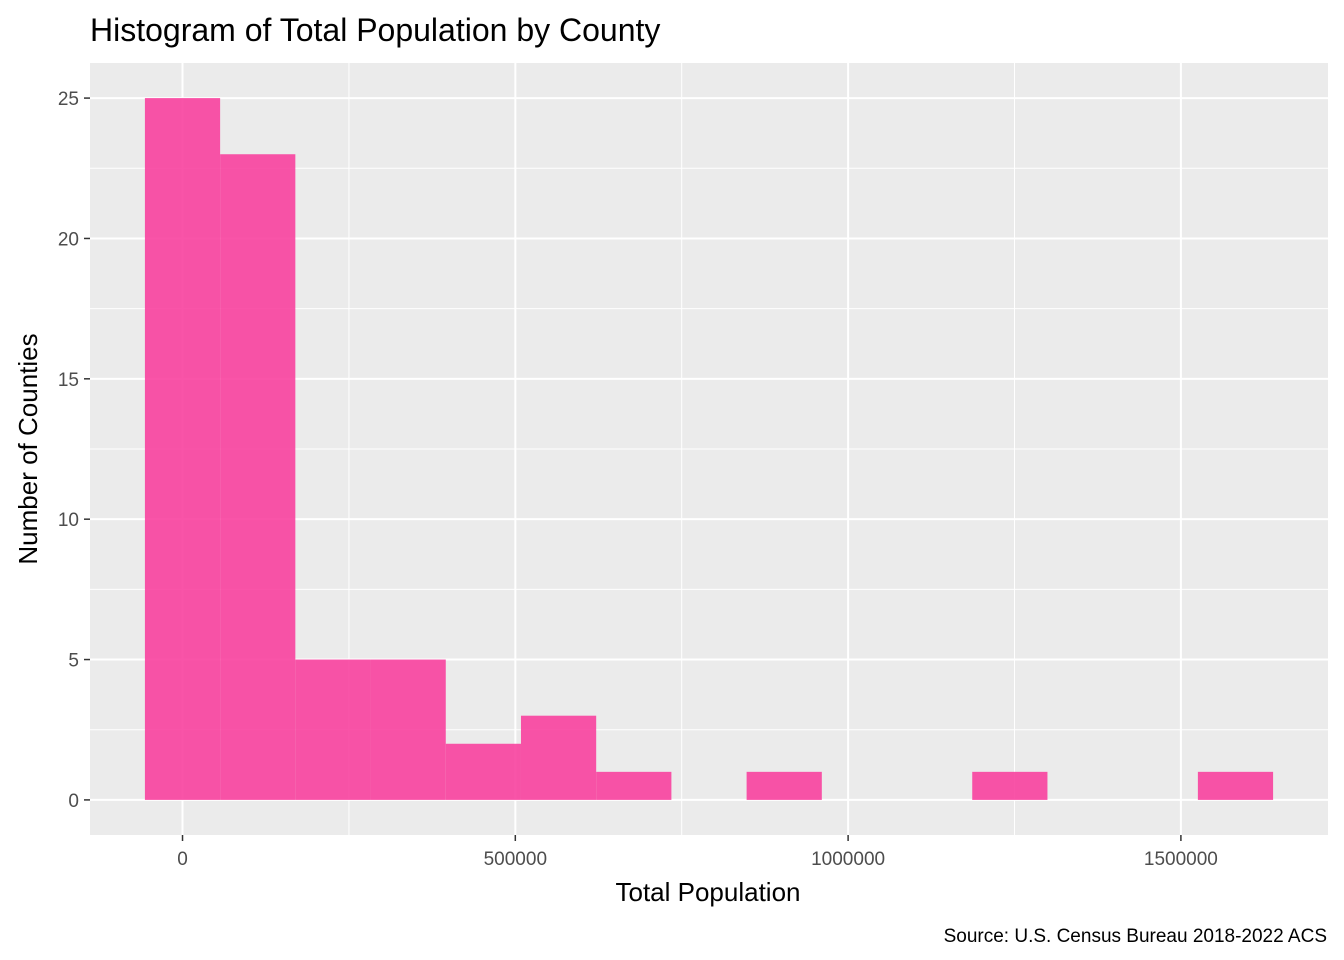 This screenshot has width=1344, height=960. Describe the element at coordinates (68, 239) in the screenshot. I see `y-tick-label: 20` at that location.